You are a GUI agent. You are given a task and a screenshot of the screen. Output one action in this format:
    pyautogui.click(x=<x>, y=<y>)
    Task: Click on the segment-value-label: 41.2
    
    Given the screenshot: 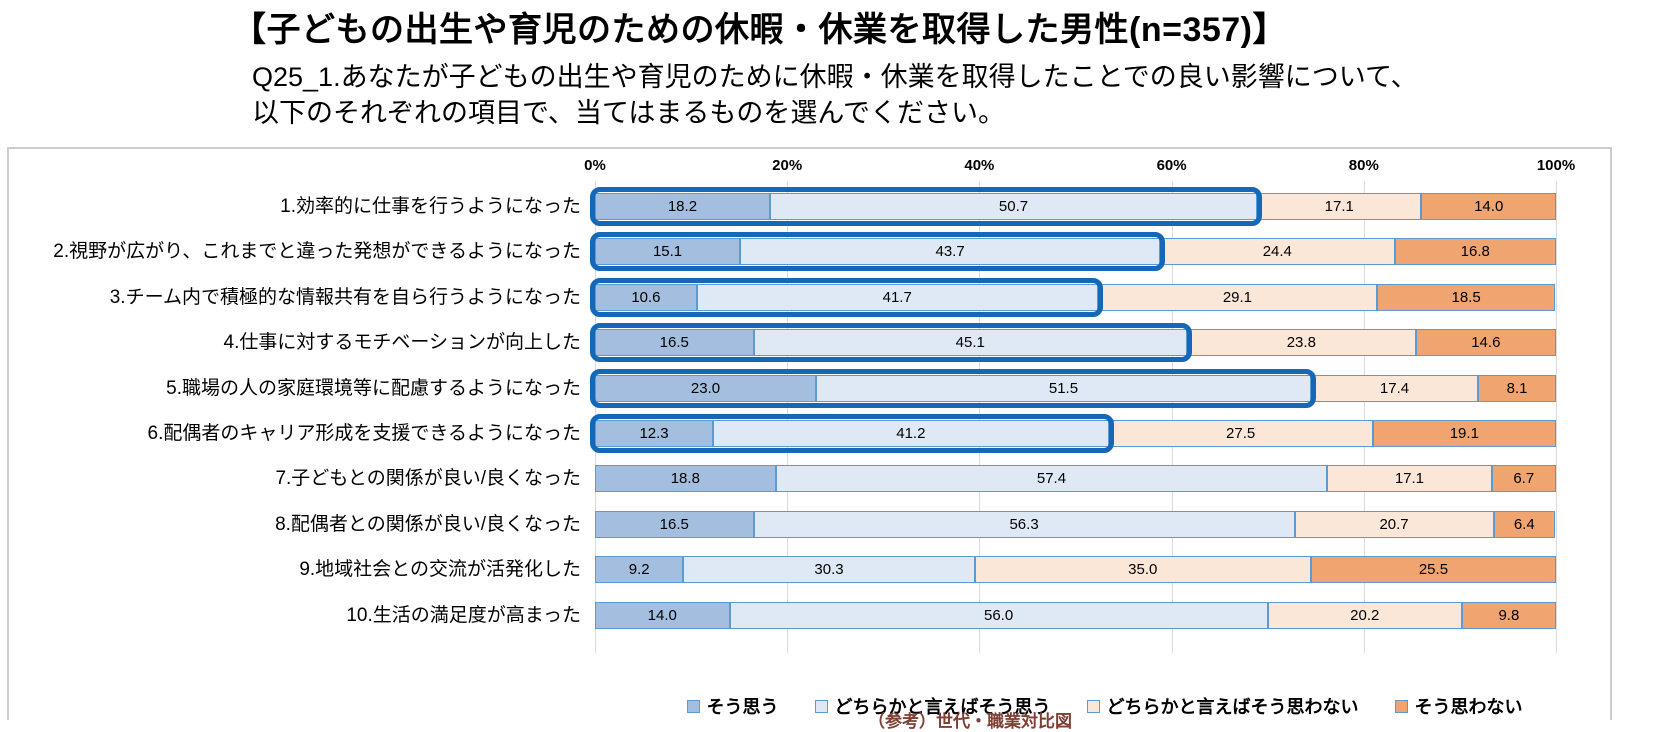 What is the action you would take?
    pyautogui.click(x=911, y=433)
    